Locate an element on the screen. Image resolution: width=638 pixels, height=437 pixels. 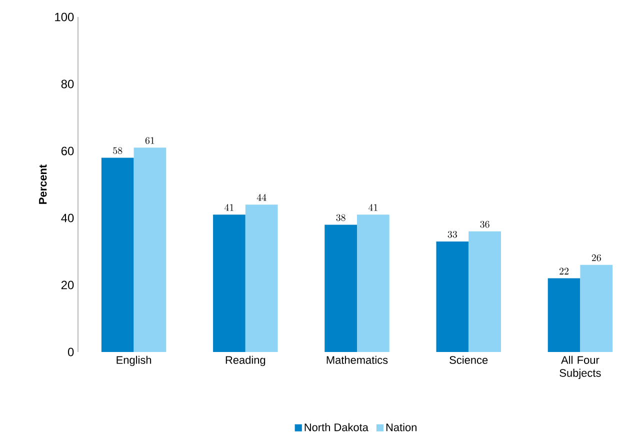
x-tick-label: Reading is located at coordinates (246, 361).